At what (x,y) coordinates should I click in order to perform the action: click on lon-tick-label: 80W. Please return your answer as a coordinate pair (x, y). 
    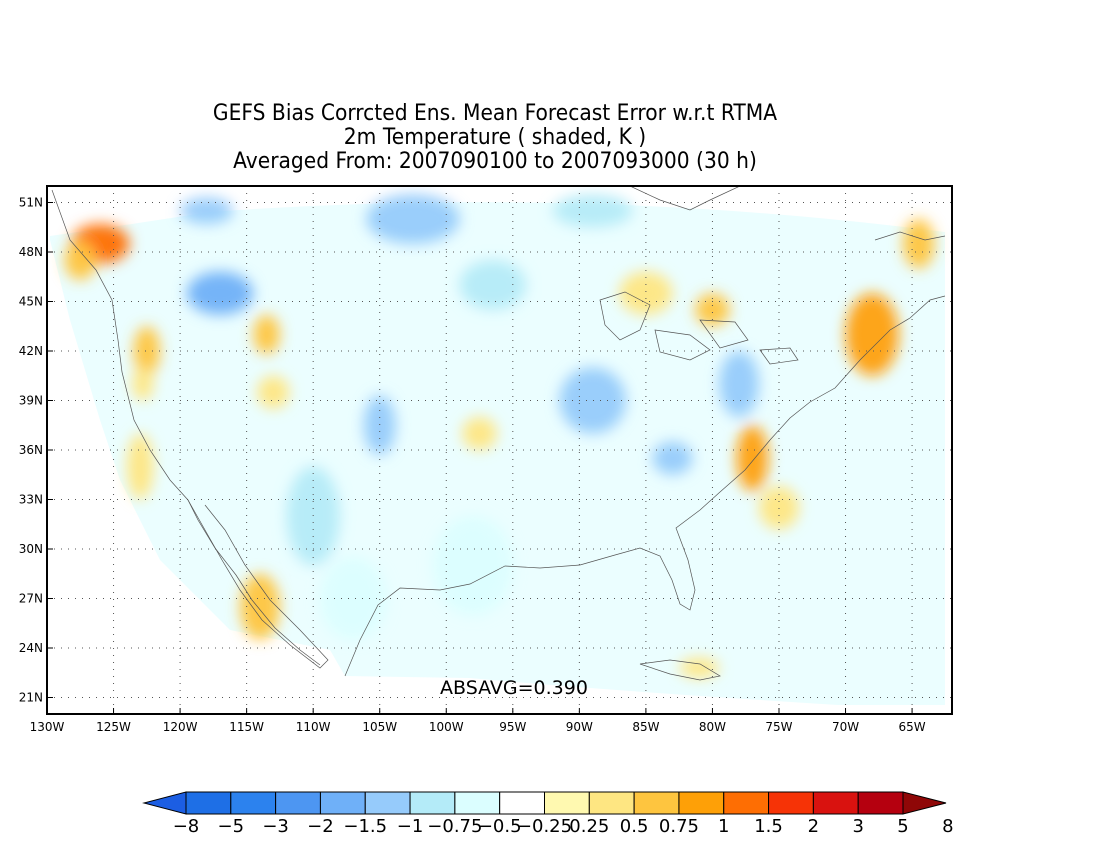
    Looking at the image, I should click on (712, 727).